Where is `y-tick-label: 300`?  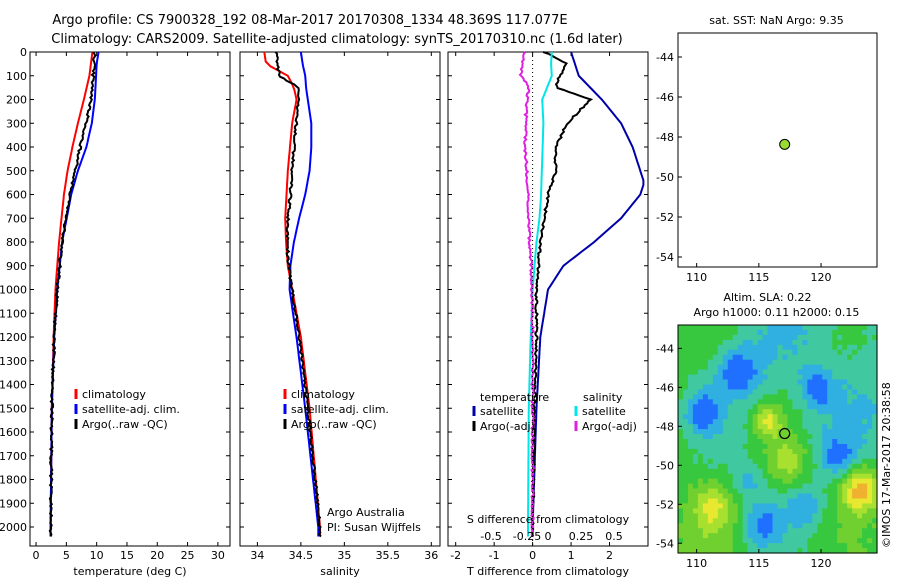
y-tick-label: 300 is located at coordinates (16, 123).